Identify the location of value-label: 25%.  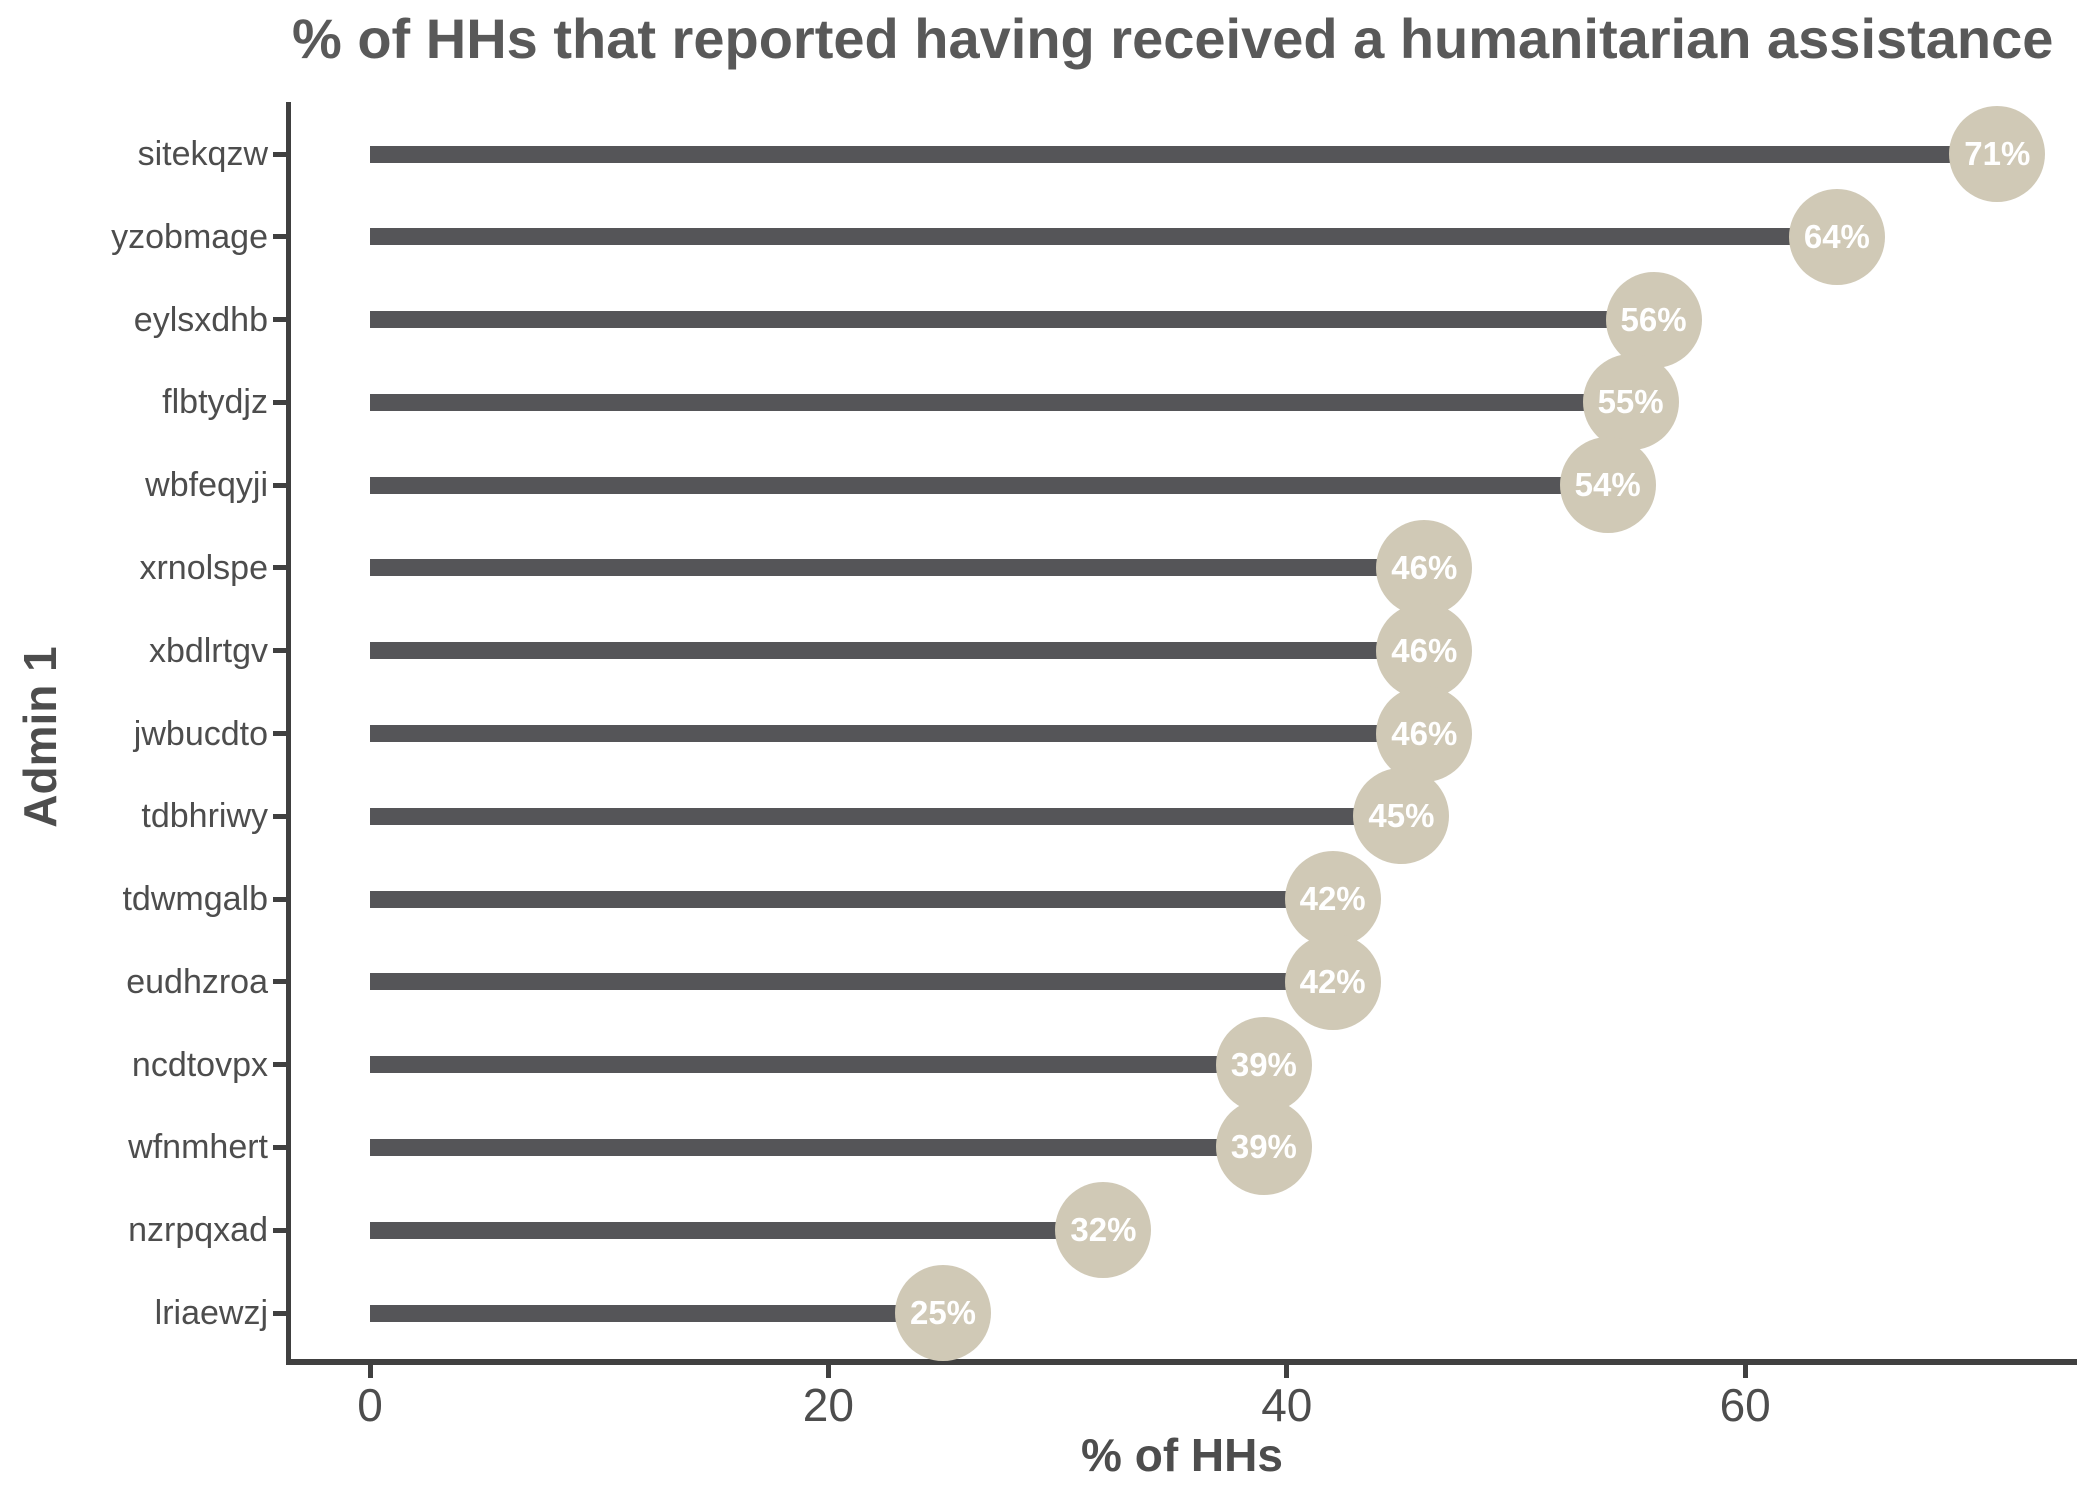
(943, 1312).